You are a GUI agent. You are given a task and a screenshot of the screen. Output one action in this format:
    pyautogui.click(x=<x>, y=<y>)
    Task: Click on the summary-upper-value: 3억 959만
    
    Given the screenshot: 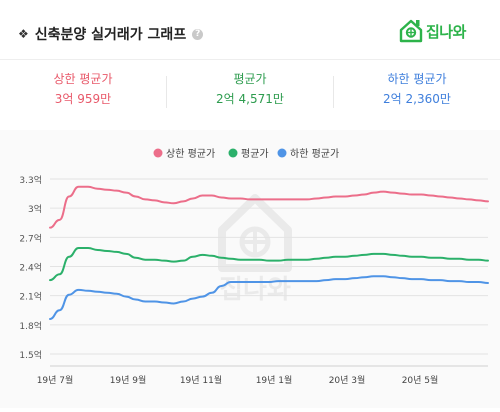 What is the action you would take?
    pyautogui.click(x=83, y=99)
    